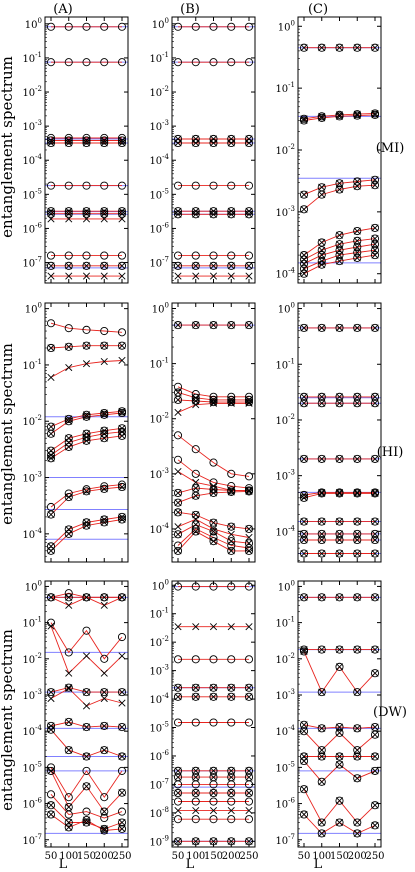 The width and height of the screenshot is (415, 872). What do you see at coordinates (8, 720) in the screenshot?
I see `ylabel-row-dw: entanglement spectrum` at bounding box center [8, 720].